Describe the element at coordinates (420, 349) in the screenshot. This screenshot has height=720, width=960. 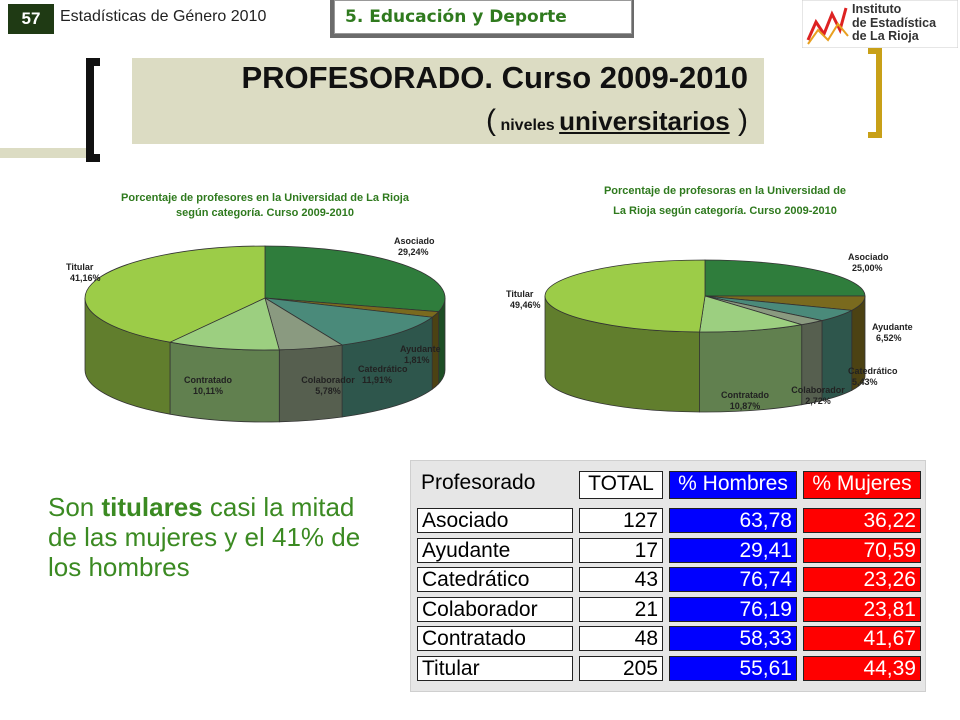
I see `pie1-label-ayudante: Ayudante` at that location.